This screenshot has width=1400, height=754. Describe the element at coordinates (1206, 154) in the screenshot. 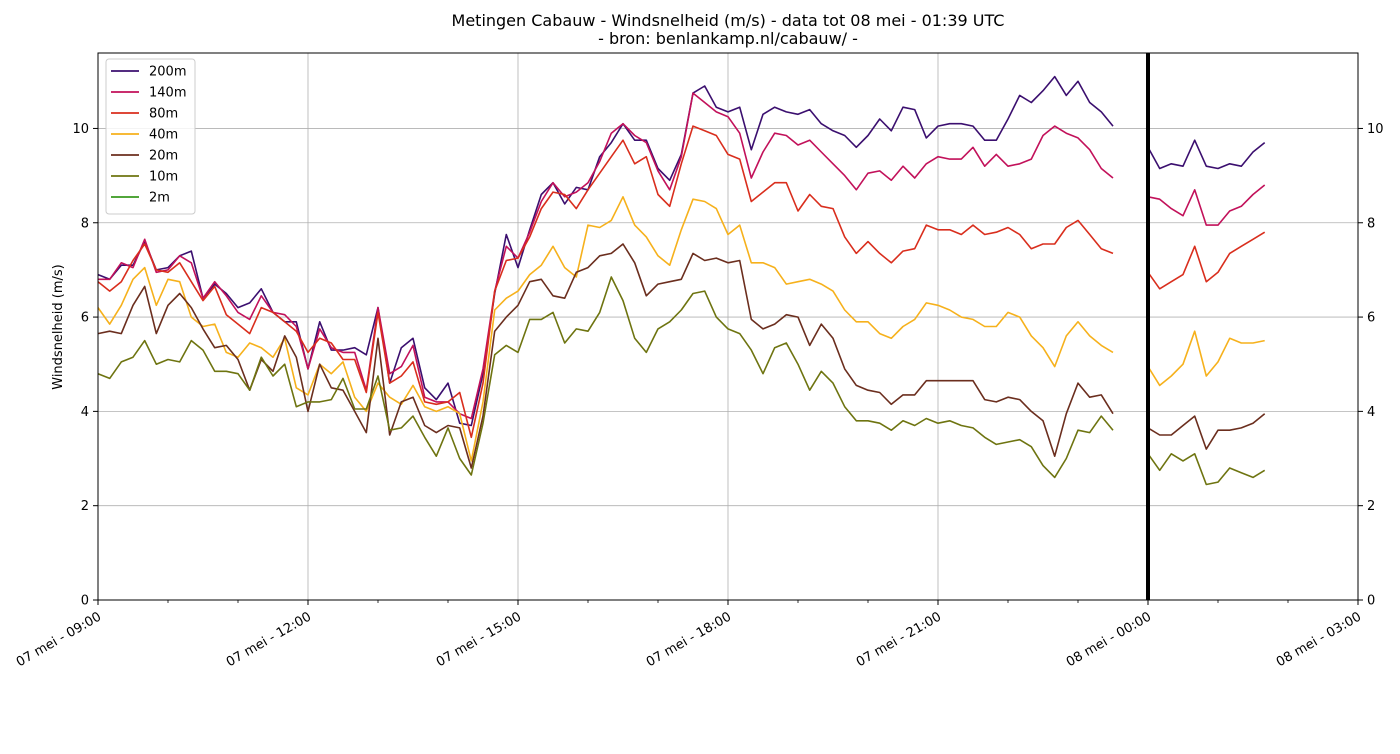

I see `series-line-200m` at that location.